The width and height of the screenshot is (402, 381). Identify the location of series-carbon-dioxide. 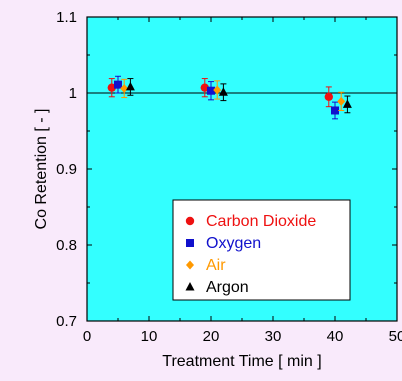
(220, 93).